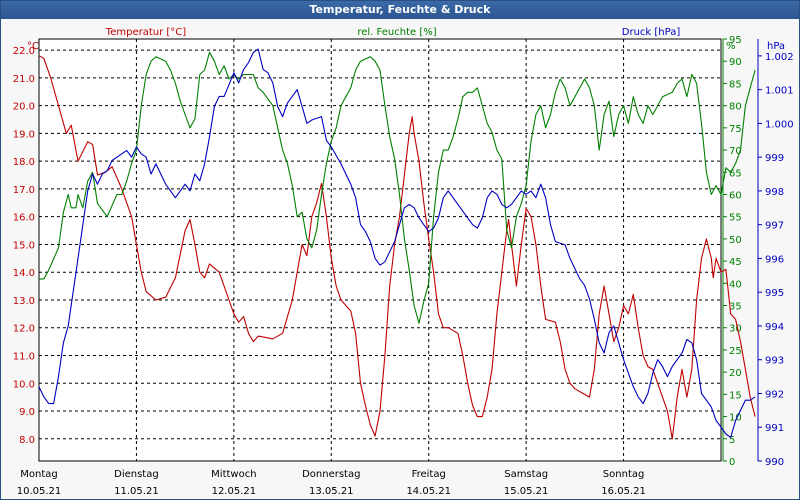 This screenshot has width=800, height=500. What do you see at coordinates (774, 226) in the screenshot?
I see `pressure-tick-label: 997` at bounding box center [774, 226].